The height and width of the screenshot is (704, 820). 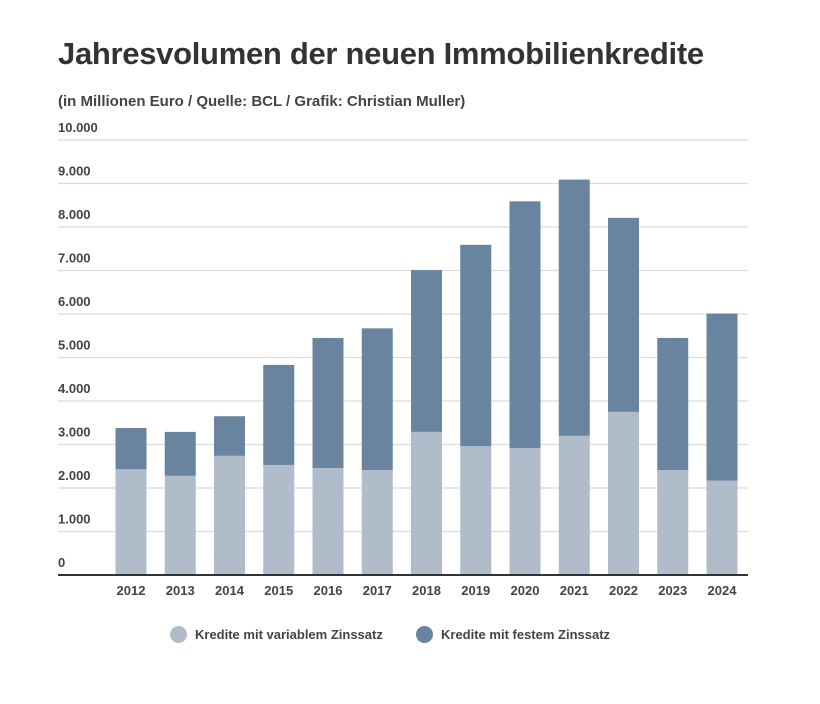 What do you see at coordinates (230, 590) in the screenshot?
I see `x-tick-label: 2014` at bounding box center [230, 590].